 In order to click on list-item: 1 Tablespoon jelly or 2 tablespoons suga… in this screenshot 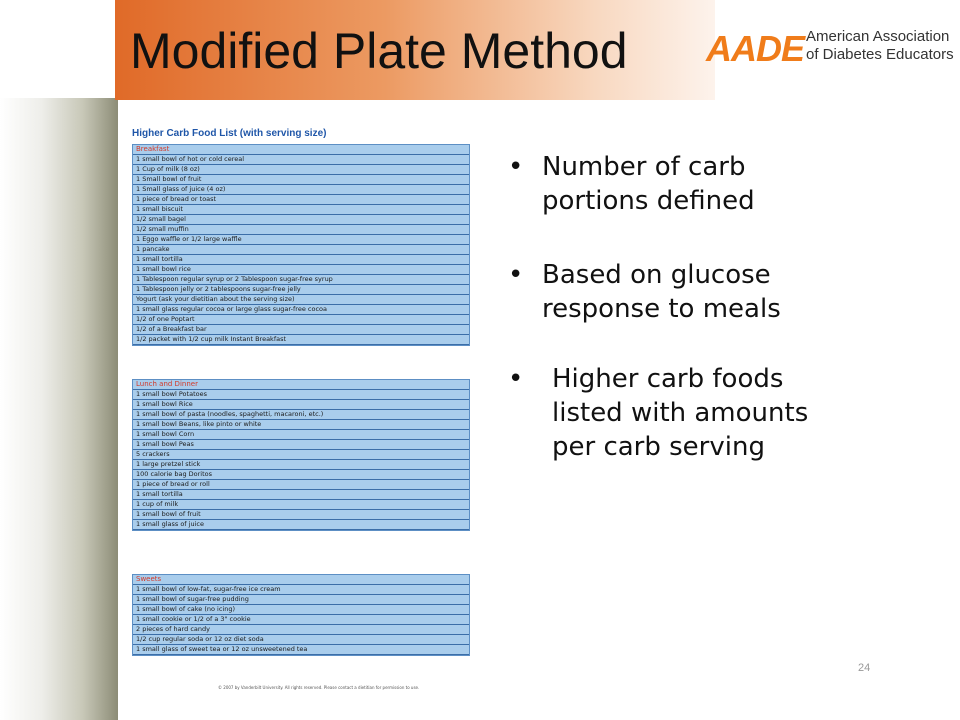, I will do `click(301, 290)`.